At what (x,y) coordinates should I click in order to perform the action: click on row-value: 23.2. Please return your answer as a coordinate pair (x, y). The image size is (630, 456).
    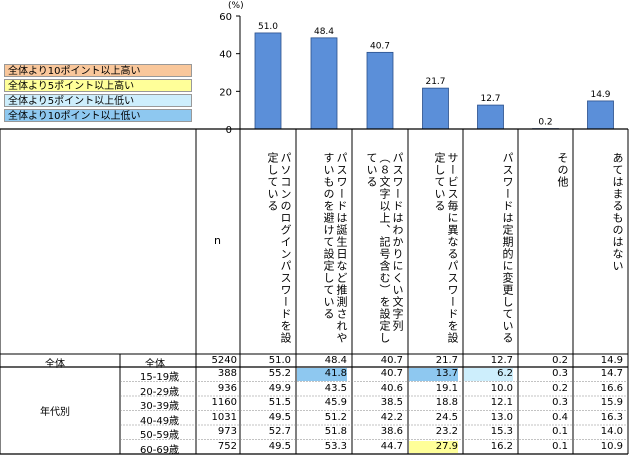
    Looking at the image, I should click on (433, 432).